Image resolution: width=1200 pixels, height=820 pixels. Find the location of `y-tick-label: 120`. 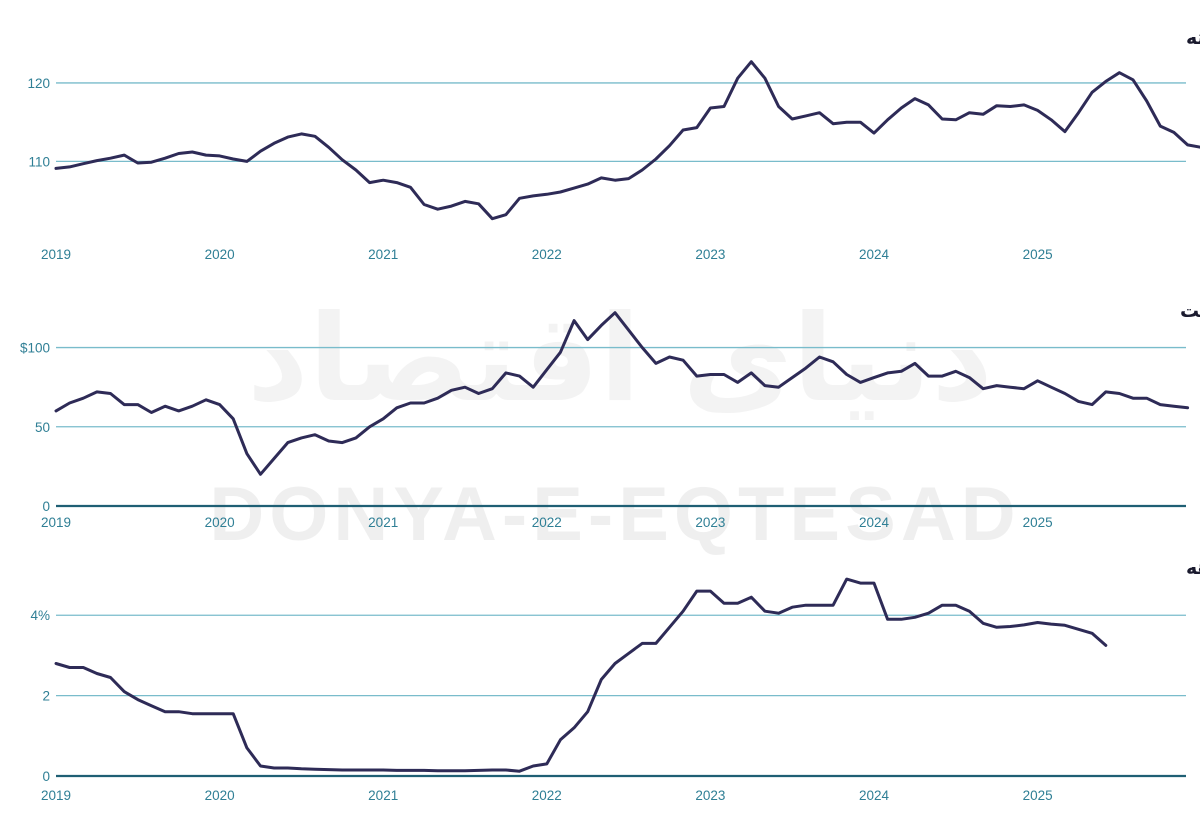

y-tick-label: 120 is located at coordinates (38, 83).